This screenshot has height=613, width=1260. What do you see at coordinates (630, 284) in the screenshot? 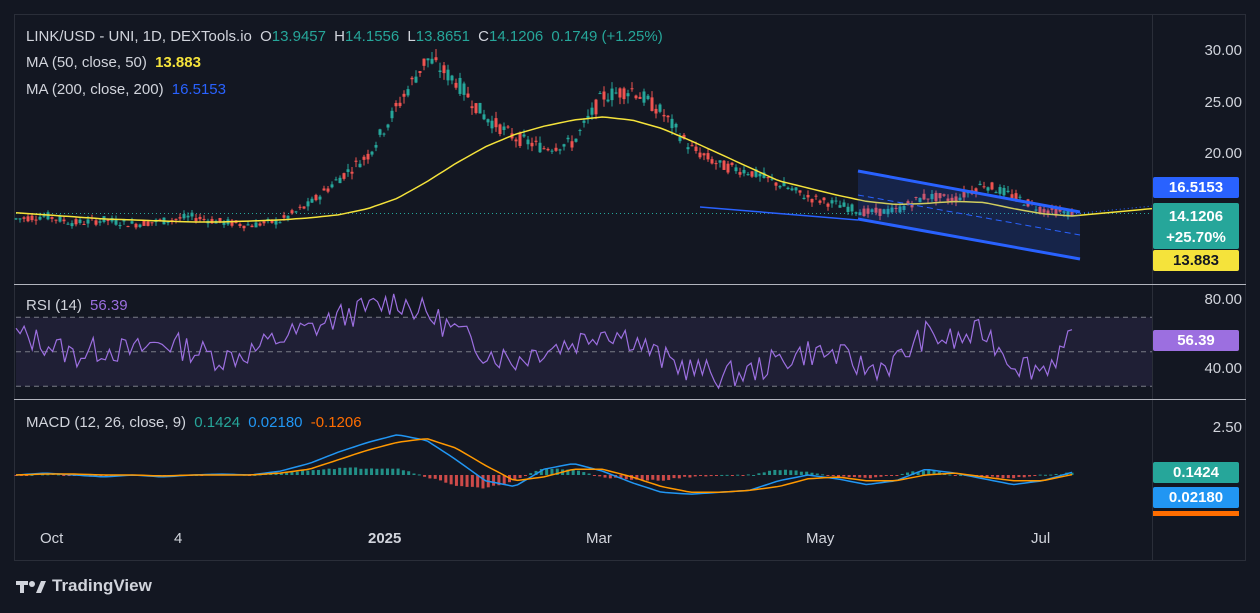
I see `rsi-pane-separator` at bounding box center [630, 284].